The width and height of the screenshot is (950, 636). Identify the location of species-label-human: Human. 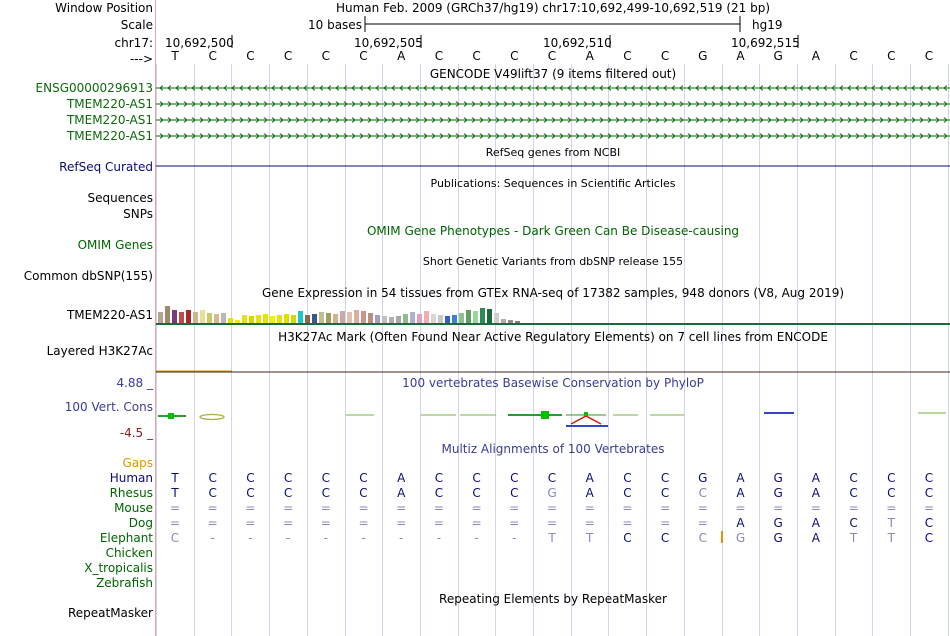
(131, 478).